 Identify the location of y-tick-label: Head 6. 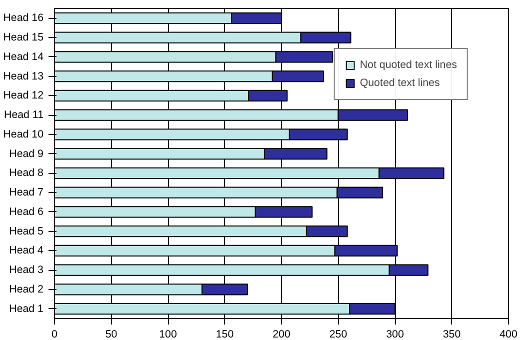
(26, 212).